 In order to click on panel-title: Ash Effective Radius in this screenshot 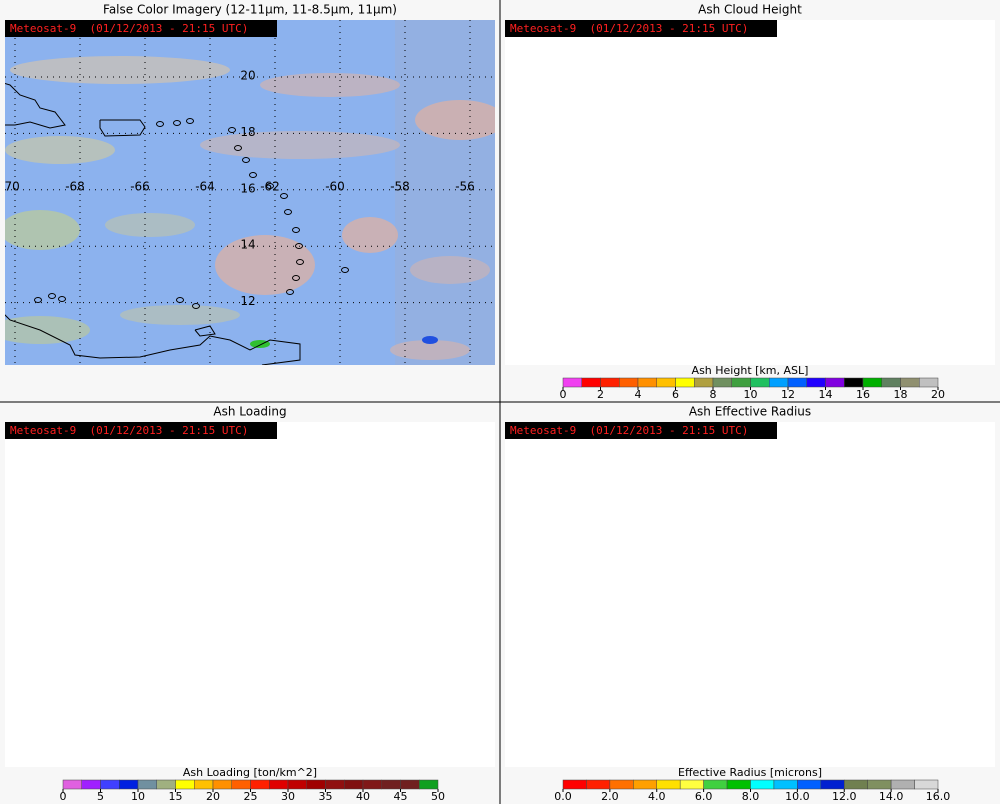, I will do `click(750, 412)`.